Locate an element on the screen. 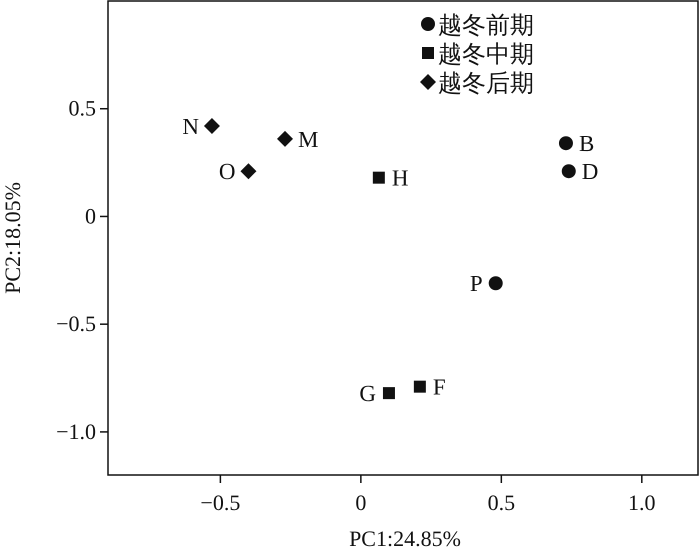  legend-label: 越冬中期 is located at coordinates (486, 55).